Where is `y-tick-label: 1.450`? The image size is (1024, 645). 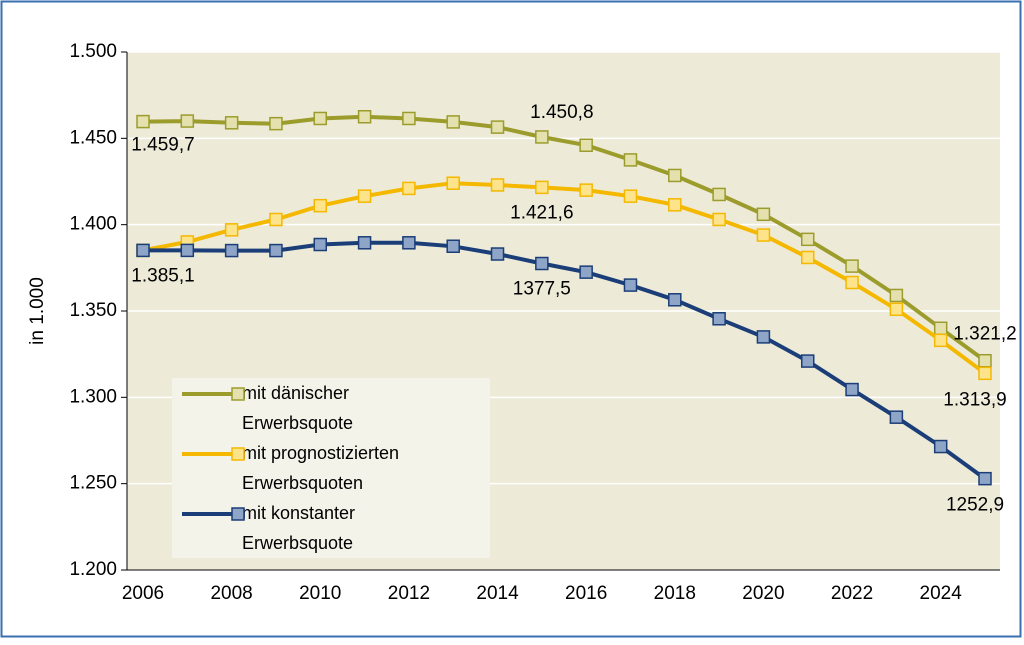 y-tick-label: 1.450 is located at coordinates (93, 137).